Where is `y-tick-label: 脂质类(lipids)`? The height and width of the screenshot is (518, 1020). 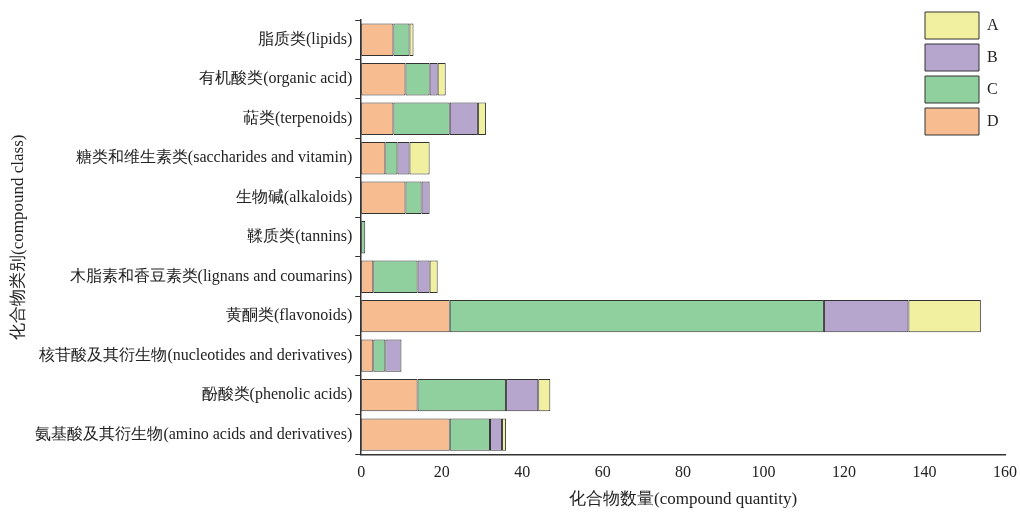
y-tick-label: 脂质类(lipids) is located at coordinates (305, 38).